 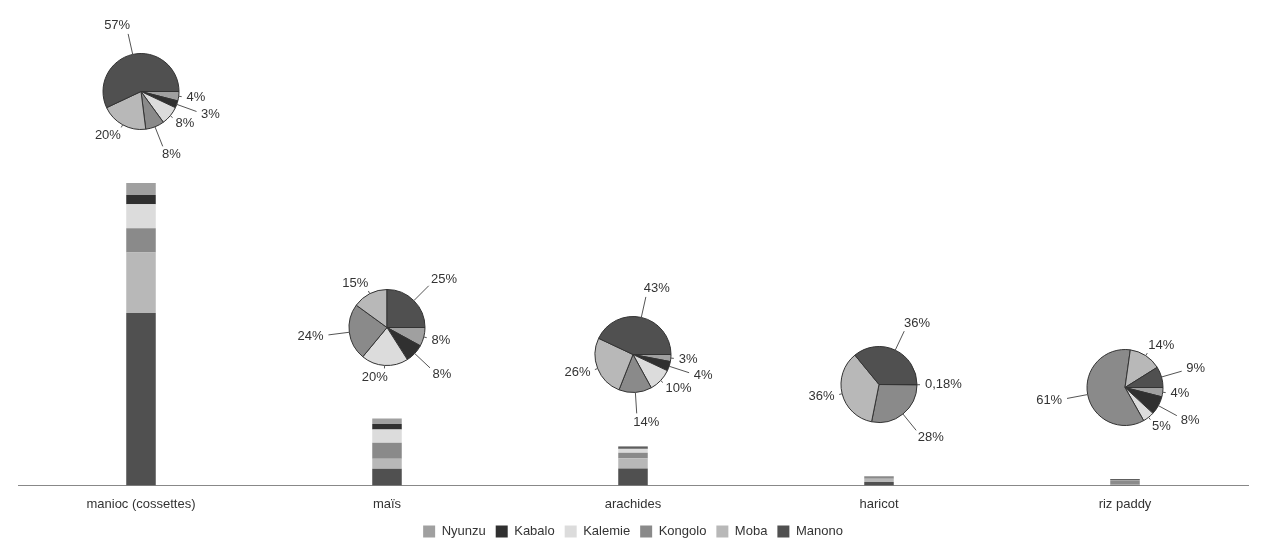 I want to click on data-label: 43%, so click(x=657, y=287).